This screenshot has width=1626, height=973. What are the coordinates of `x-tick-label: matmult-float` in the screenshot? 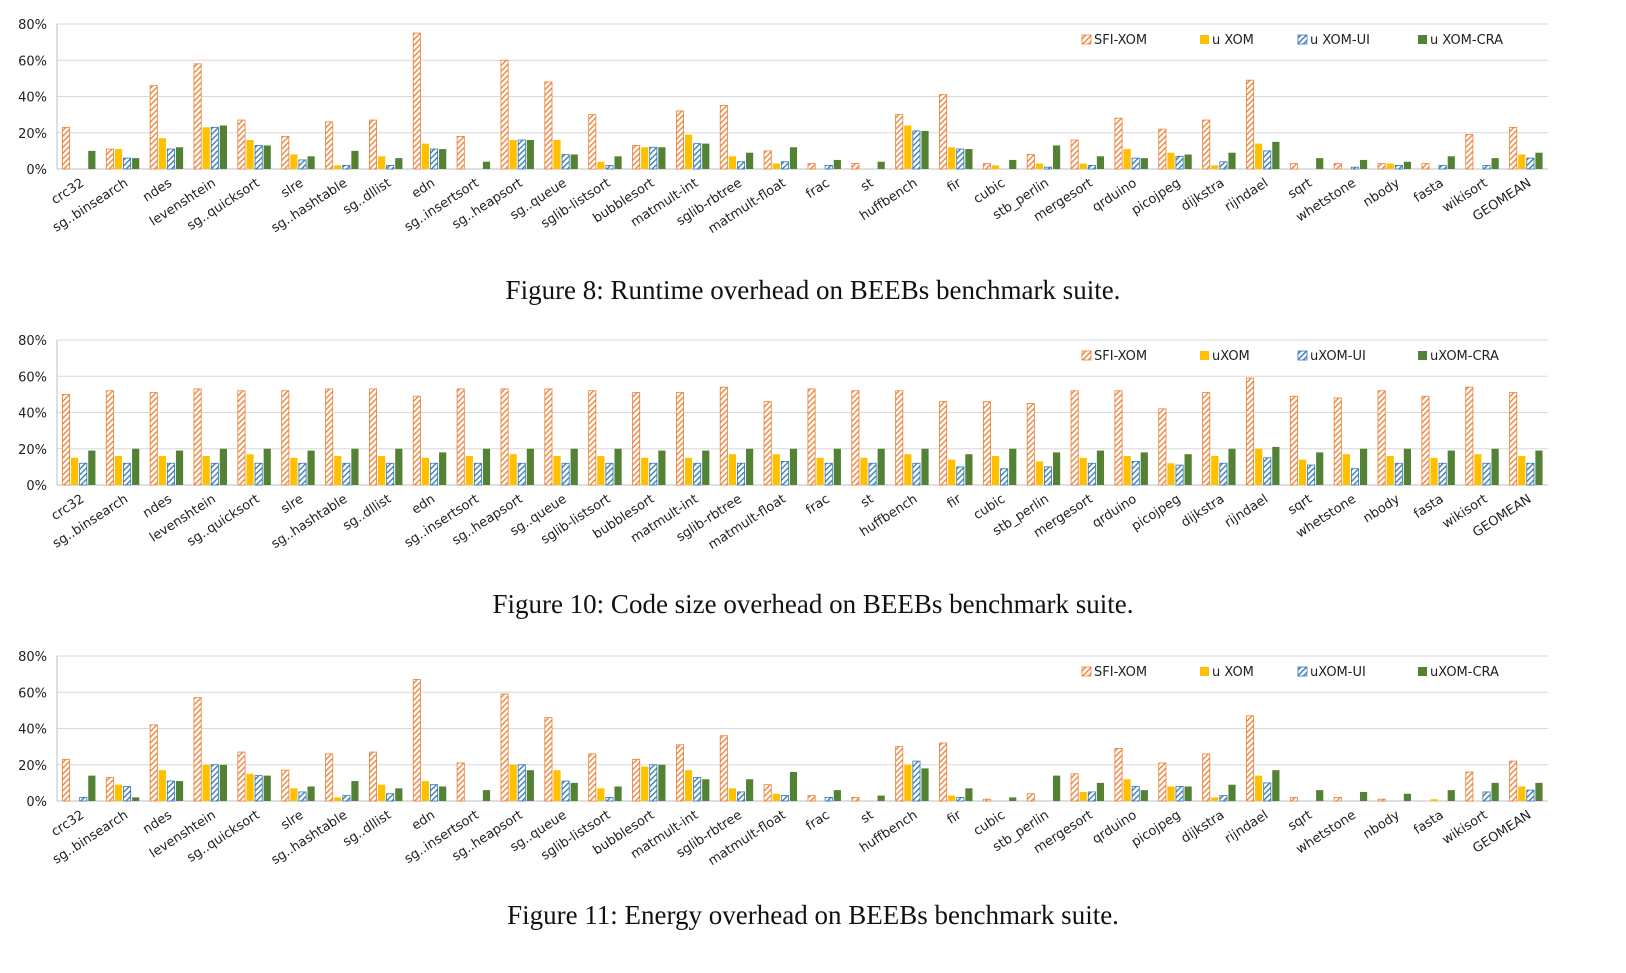 It's located at (747, 522).